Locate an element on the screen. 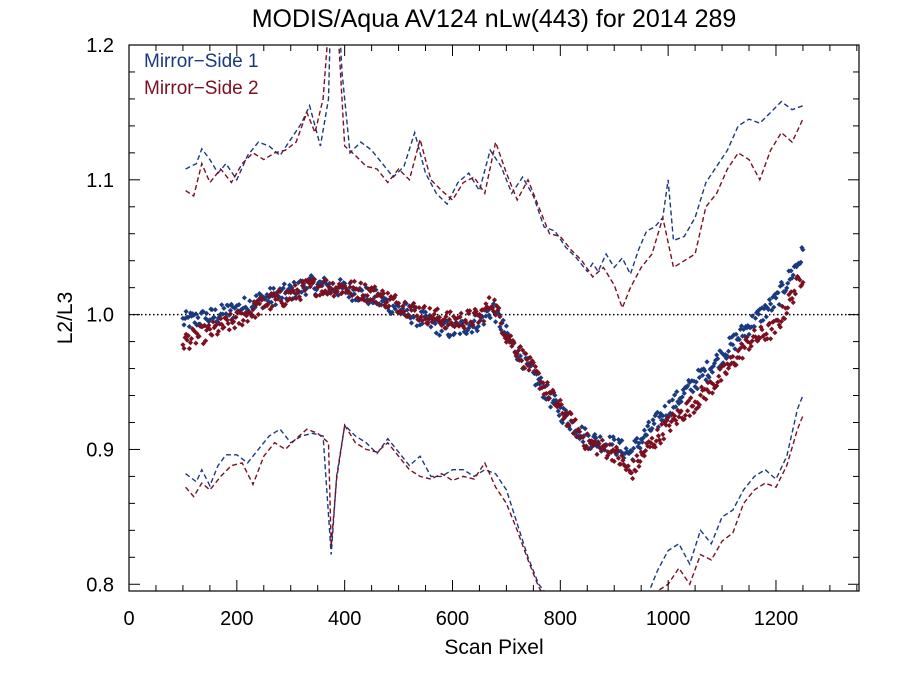  x-tick-label: 600 is located at coordinates (452, 619).